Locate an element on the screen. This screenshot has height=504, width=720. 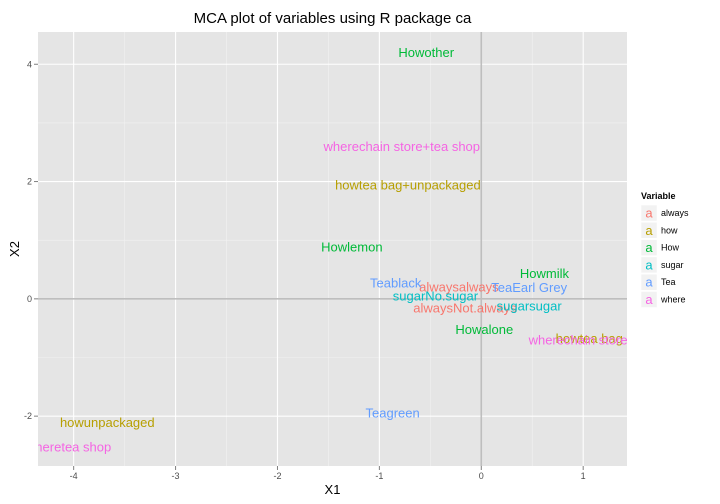
point-label: alwaysalways is located at coordinates (459, 287).